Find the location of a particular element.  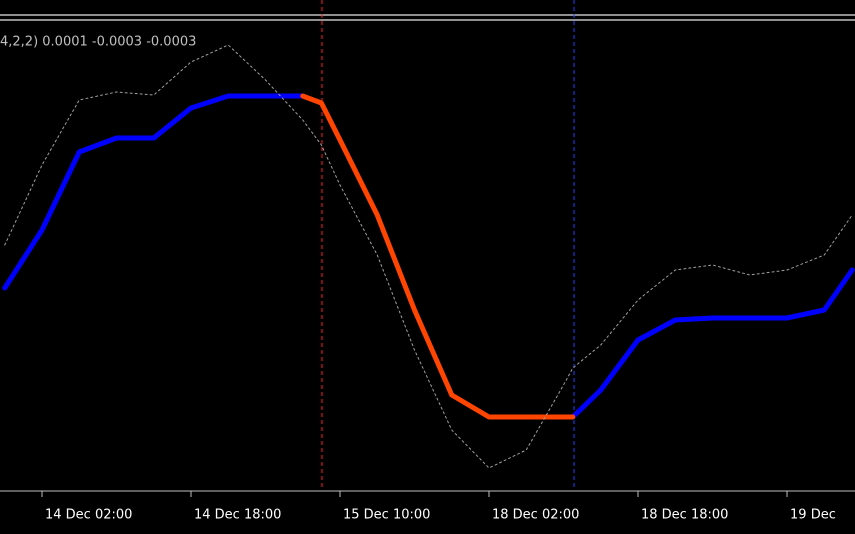

x-tick-label: 14 Dec 02:00 is located at coordinates (88, 515).